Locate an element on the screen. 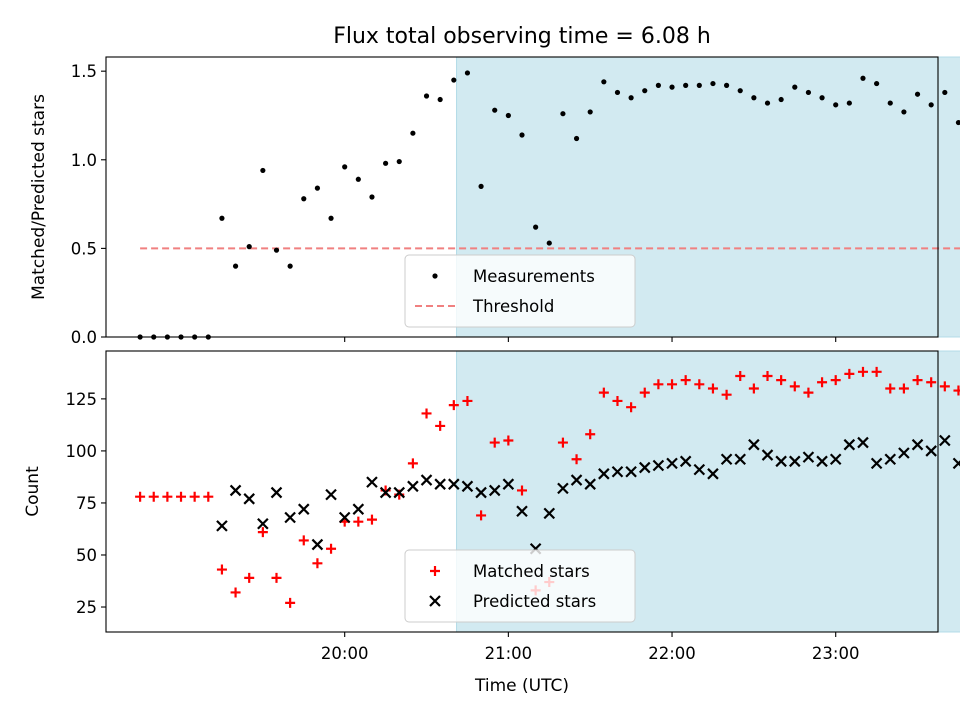  chart-title: Flux total observing time = 6.08 h is located at coordinates (522, 36).